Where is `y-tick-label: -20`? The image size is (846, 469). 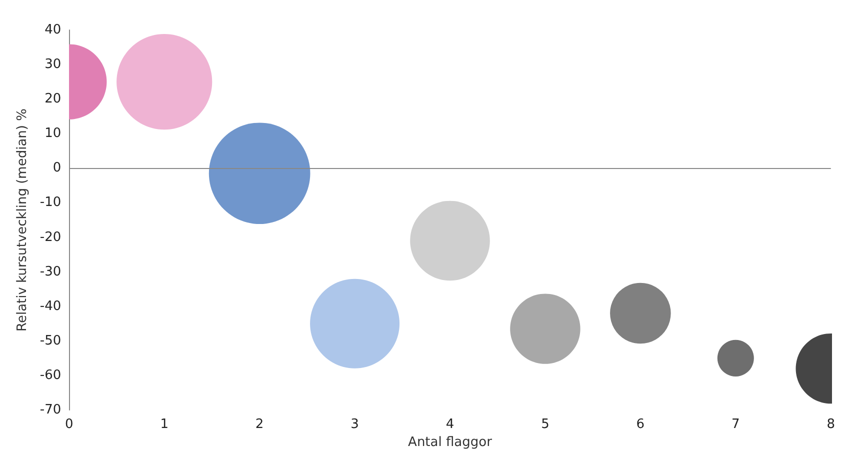 y-tick-label: -20 is located at coordinates (51, 237).